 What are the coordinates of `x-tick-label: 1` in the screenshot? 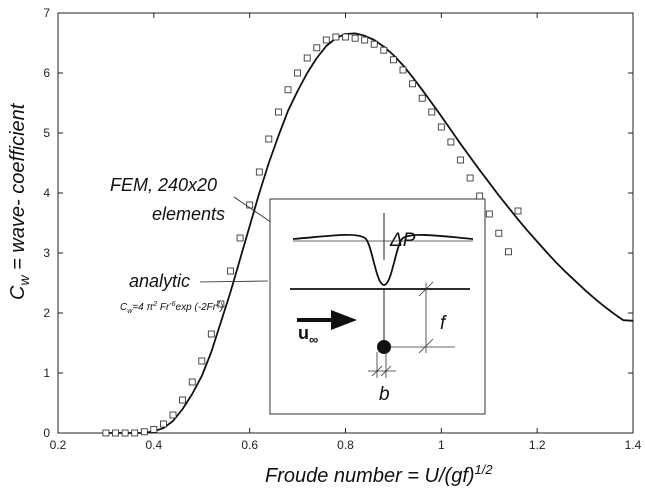 It's located at (441, 445).